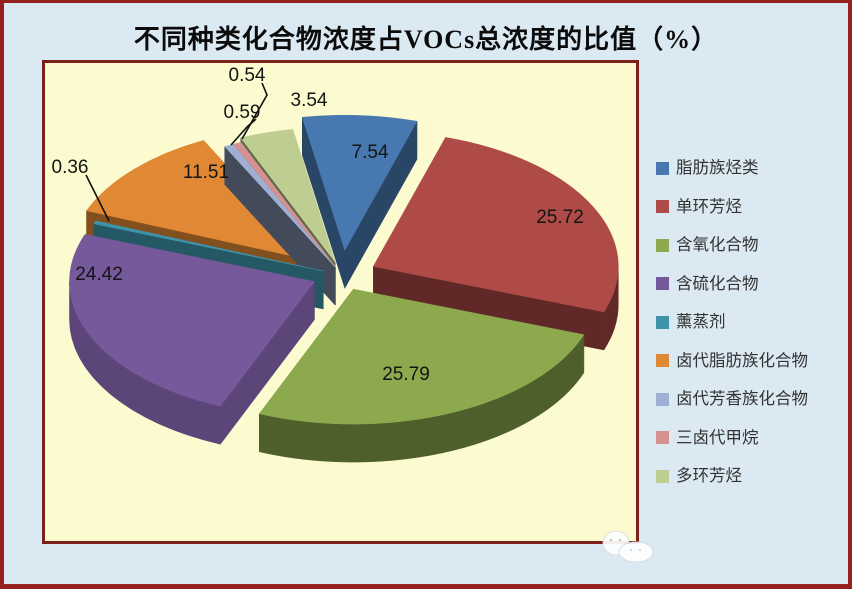  I want to click on legend-item-label: 薰蒸剂, so click(701, 322).